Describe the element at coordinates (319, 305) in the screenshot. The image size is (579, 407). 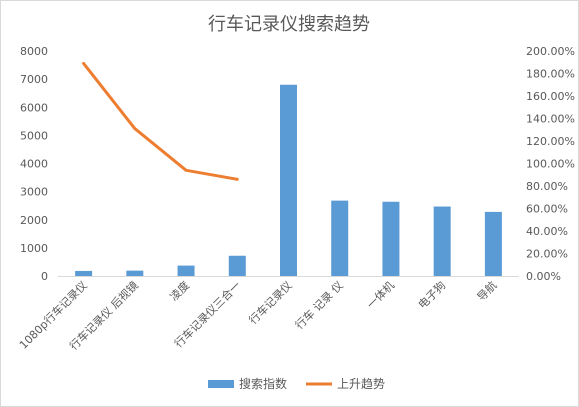
I see `x-tick-label: 行车 记录 仪` at that location.